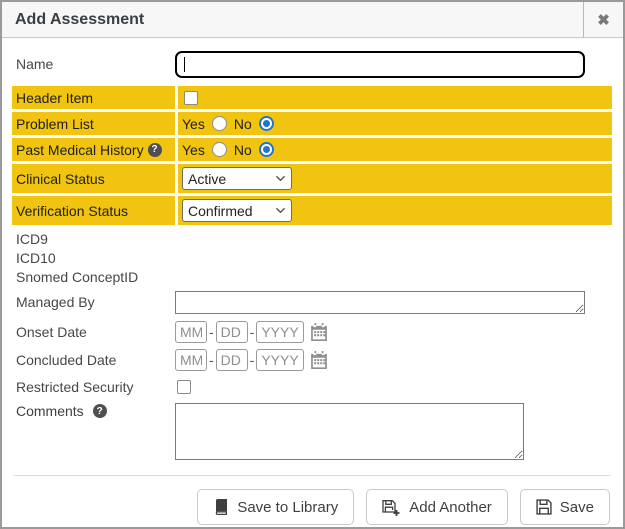 This screenshot has height=529, width=625. I want to click on pmh-no-radio, so click(266, 149).